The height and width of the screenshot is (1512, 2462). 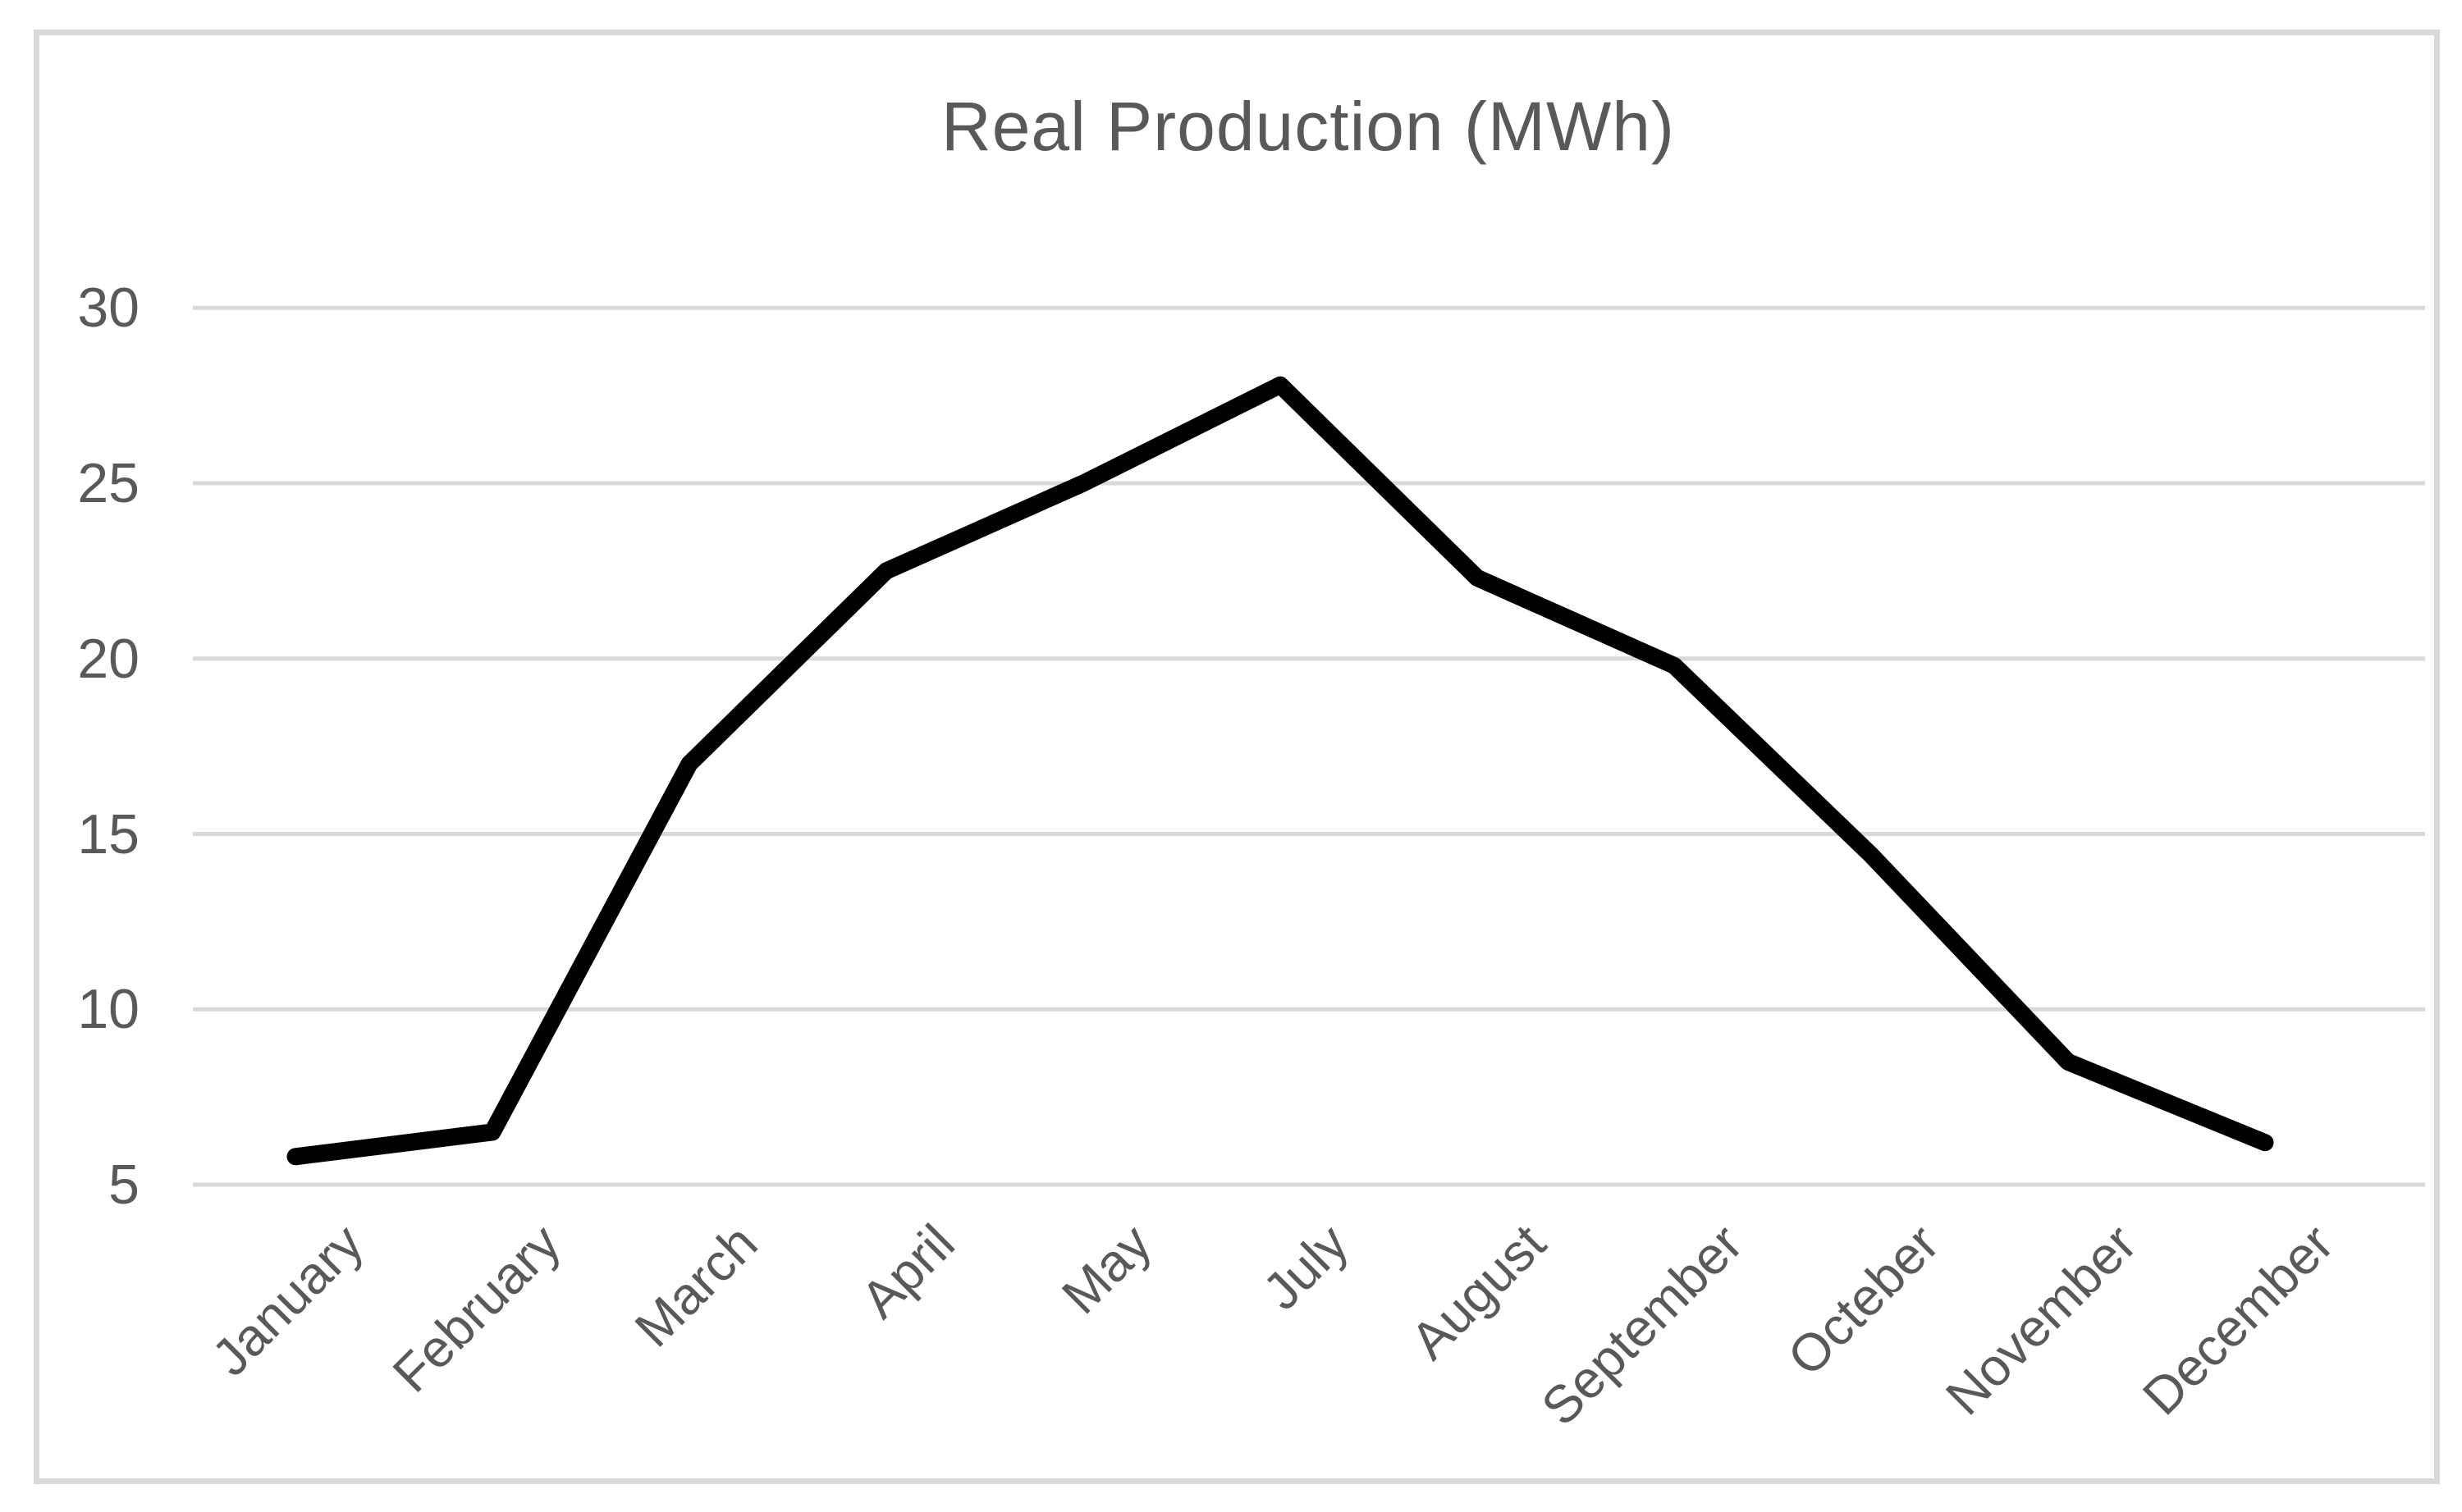 What do you see at coordinates (124, 1184) in the screenshot?
I see `y-tick-label: 5` at bounding box center [124, 1184].